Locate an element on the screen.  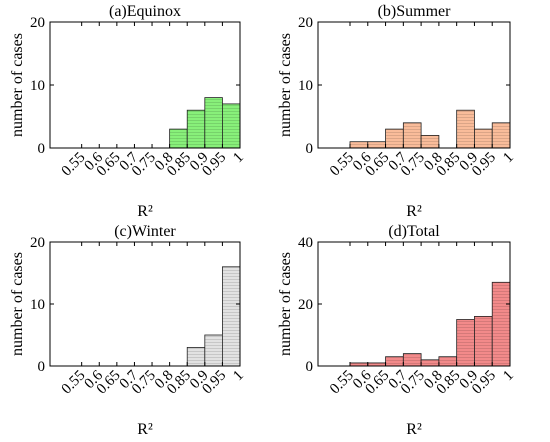
panel-title: (c)Winter is located at coordinates (145, 231).